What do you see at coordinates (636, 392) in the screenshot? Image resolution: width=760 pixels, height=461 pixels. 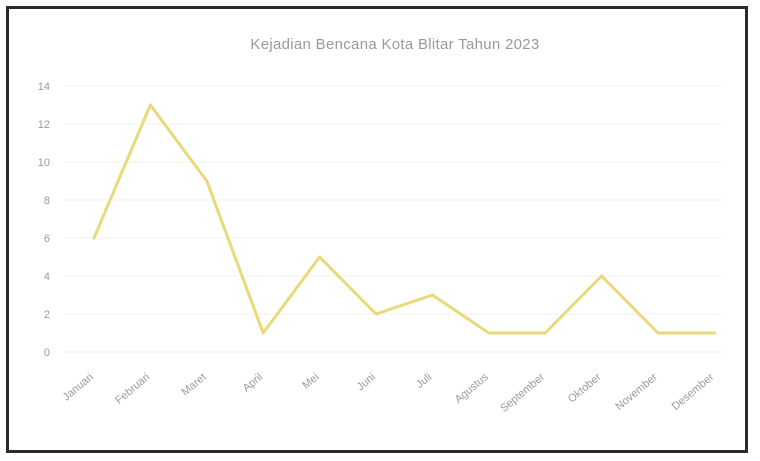 I see `x-tick-label: November` at bounding box center [636, 392].